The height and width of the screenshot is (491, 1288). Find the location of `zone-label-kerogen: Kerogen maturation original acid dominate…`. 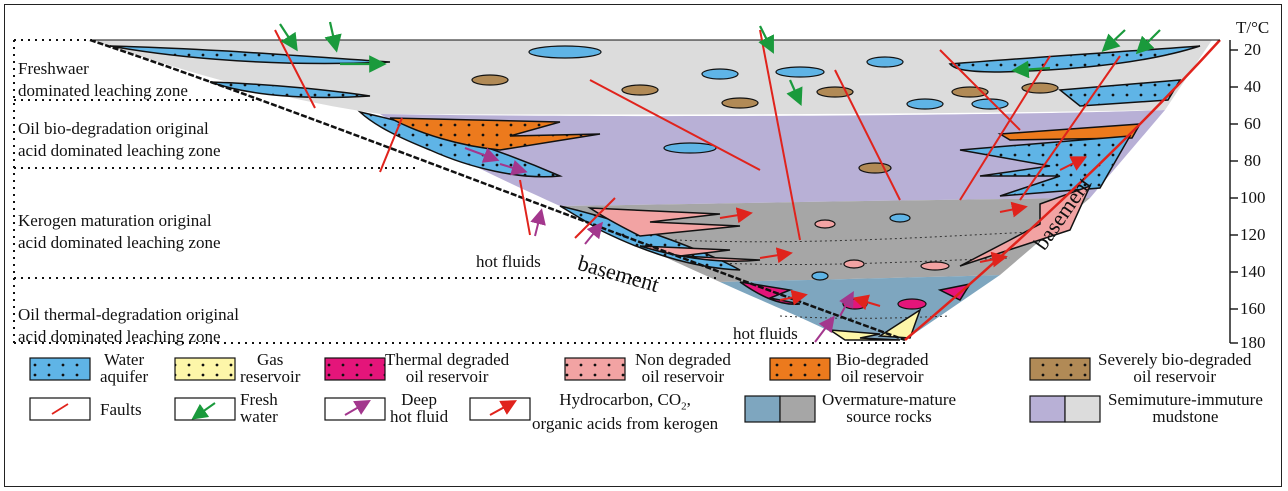

zone-label-kerogen: Kerogen maturation original acid dominate… is located at coordinates (119, 231).